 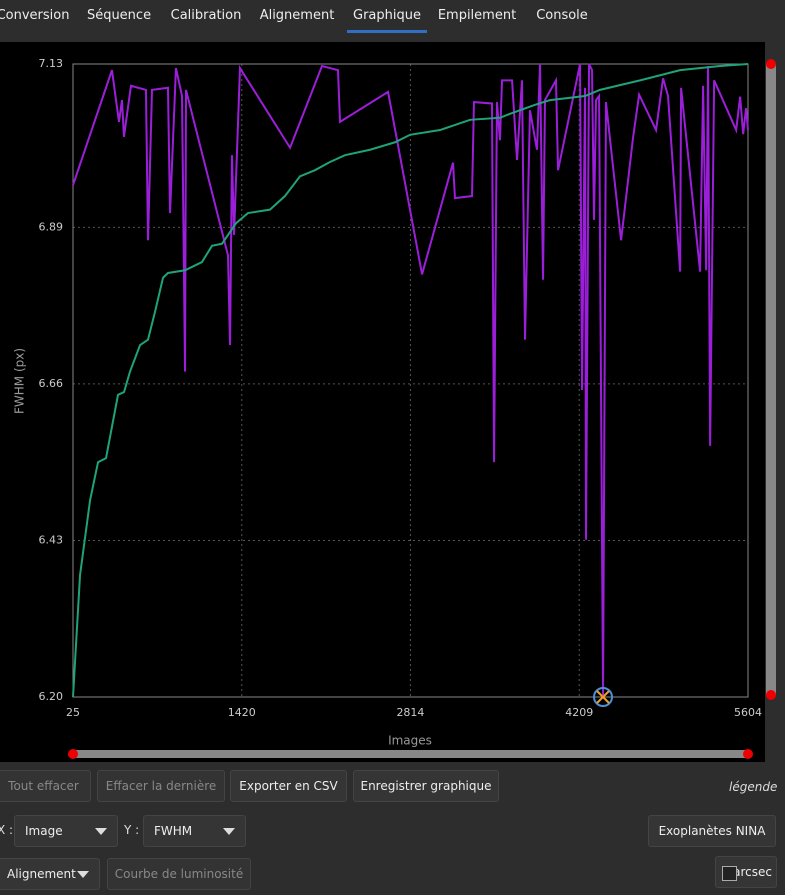 What do you see at coordinates (119, 15) in the screenshot?
I see `tab: Séquence` at bounding box center [119, 15].